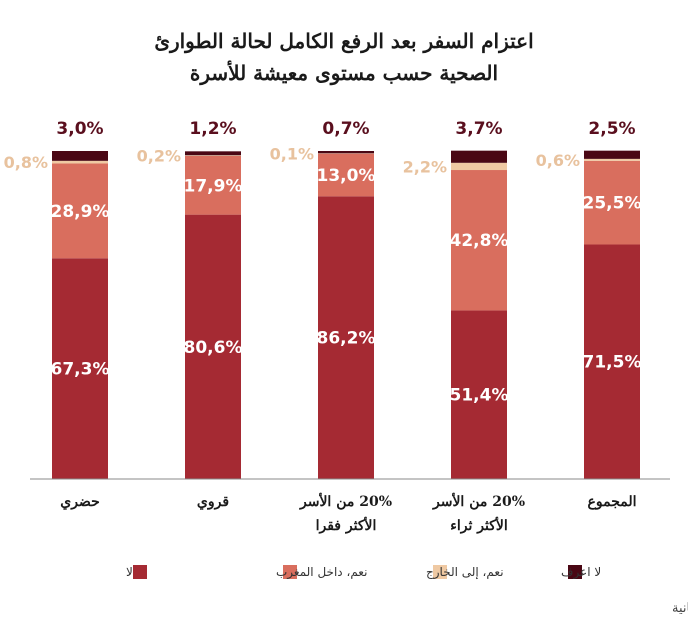 This screenshot has width=688, height=632. What do you see at coordinates (345, 501) in the screenshot?
I see `category-label-3-line-1: 20% من الأسر` at bounding box center [345, 501].